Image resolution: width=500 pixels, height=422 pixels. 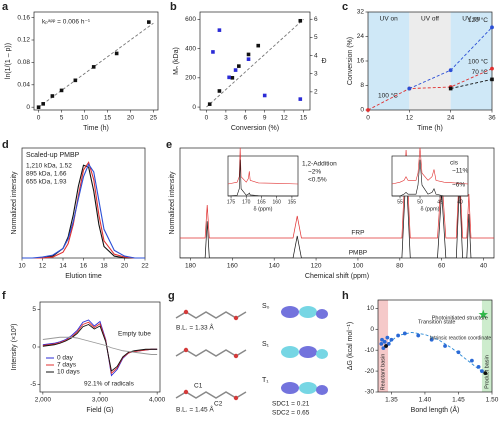 I want to click on x-axis-label: Field (G), so click(x=99, y=410).